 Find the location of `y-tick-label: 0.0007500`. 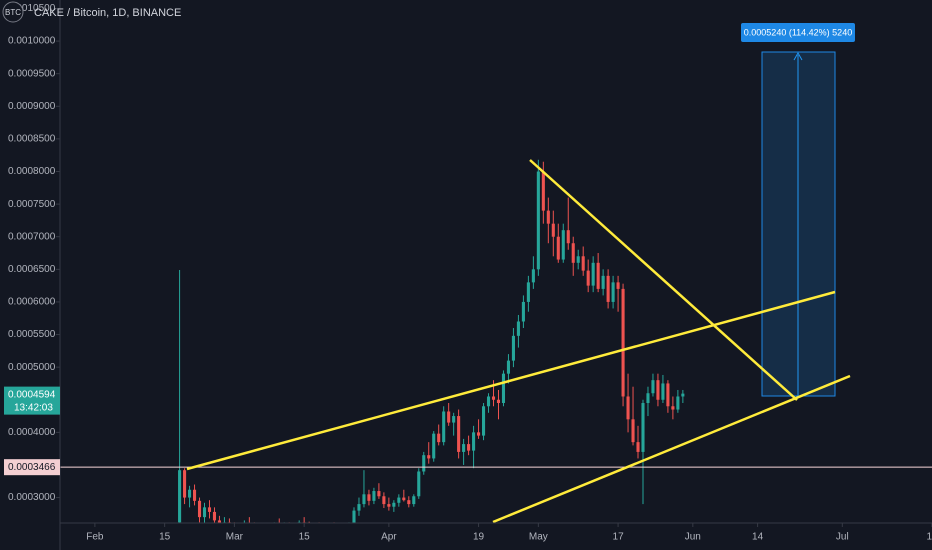

y-tick-label: 0.0007500 is located at coordinates (32, 204).